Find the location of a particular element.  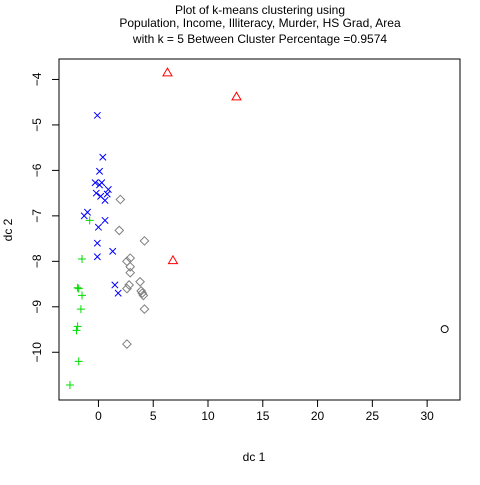

x-axis-label: dc 1 is located at coordinates (254, 457).